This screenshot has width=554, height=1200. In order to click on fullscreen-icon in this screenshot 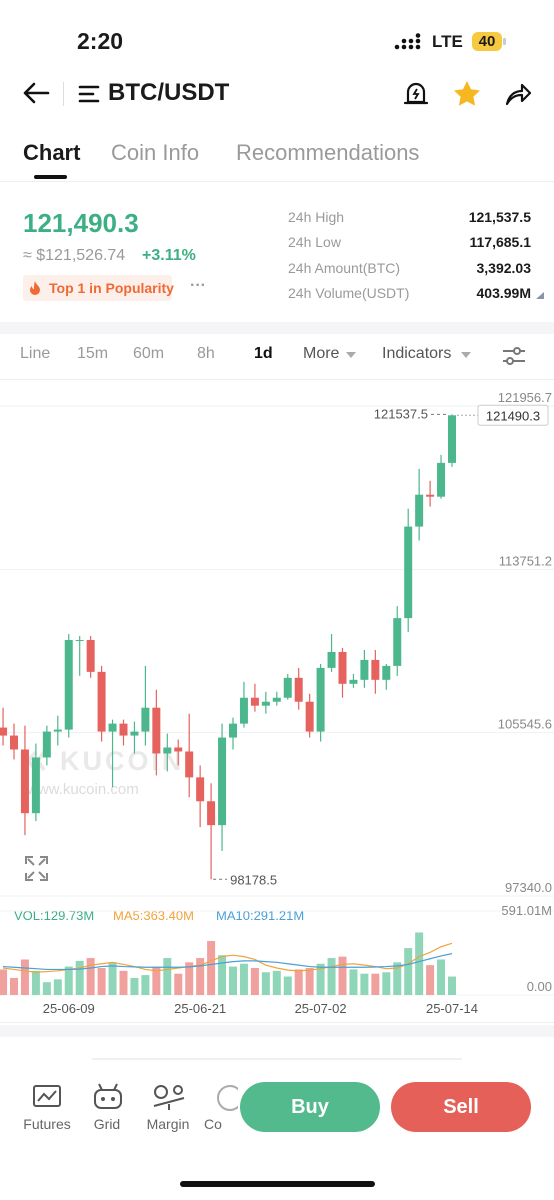, I will do `click(36, 868)`.